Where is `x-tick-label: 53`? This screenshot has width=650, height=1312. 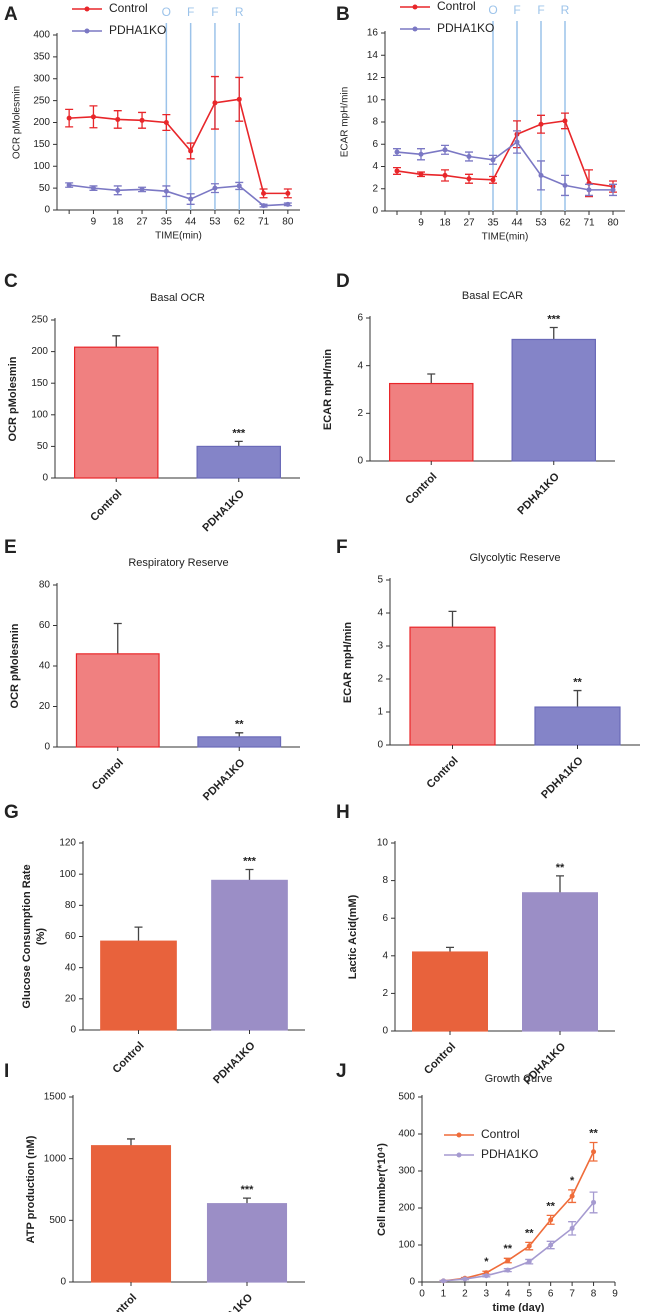
x-tick-label: 53 is located at coordinates (215, 222).